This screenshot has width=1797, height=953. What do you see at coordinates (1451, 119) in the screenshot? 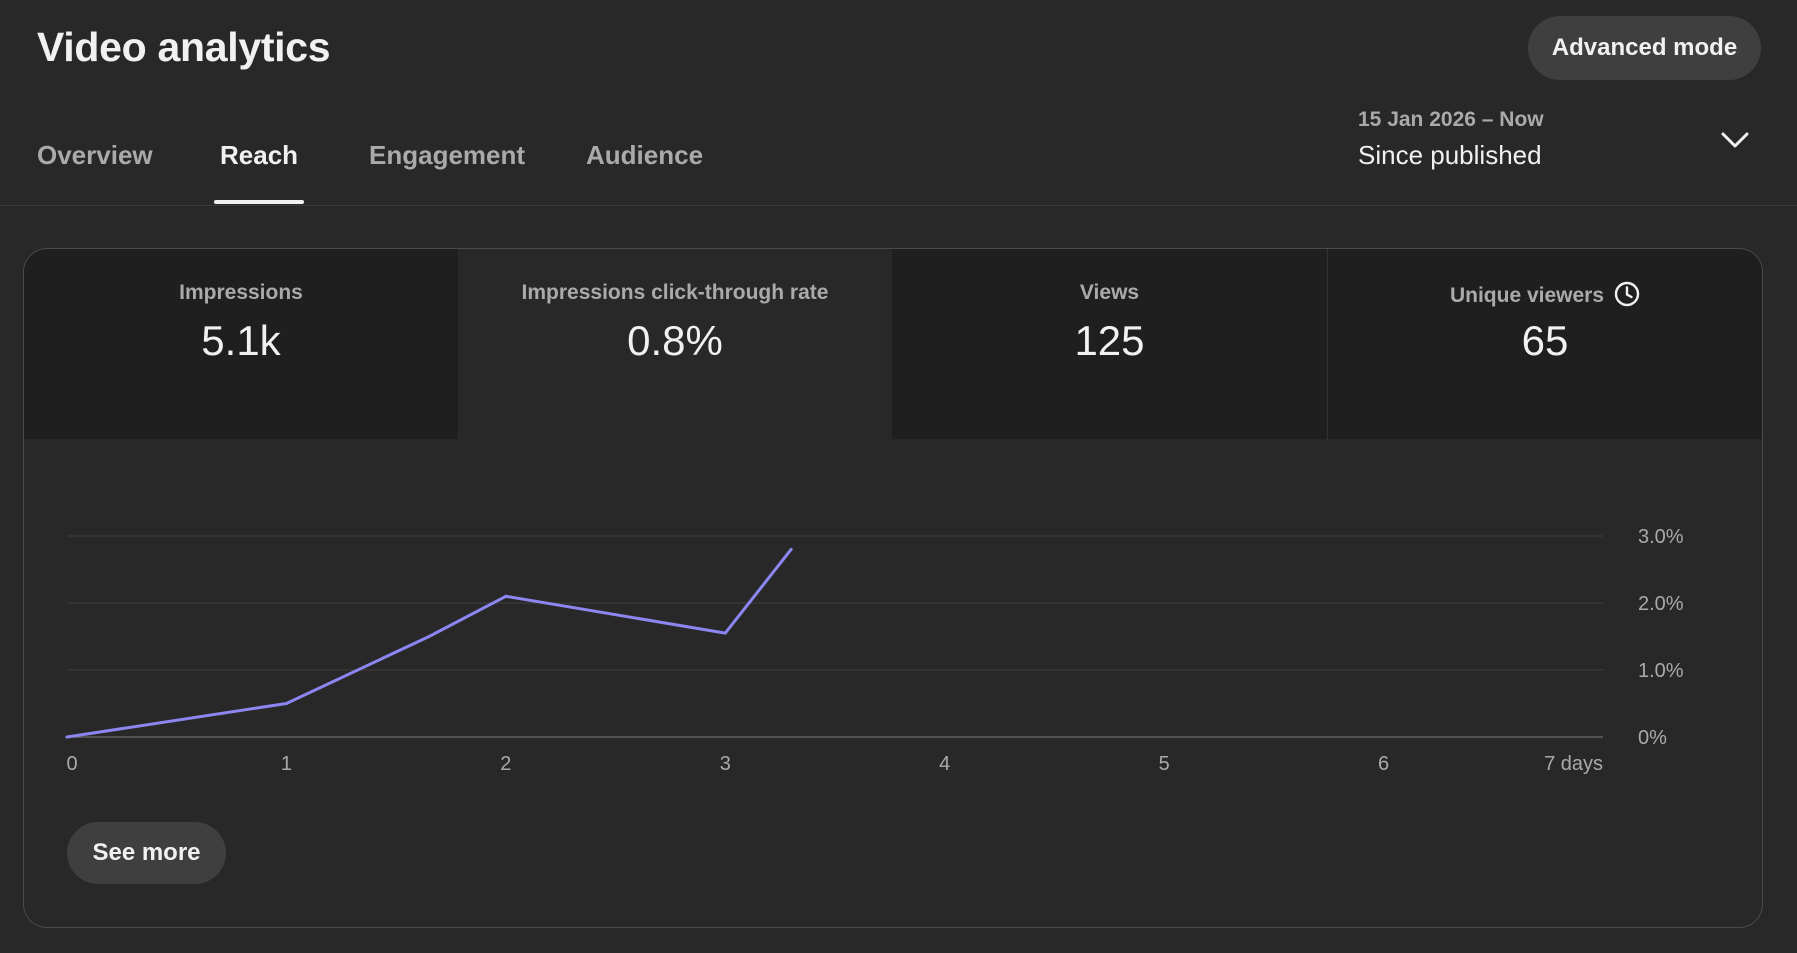
I see `date-range-text: 15 Jan 2026 – Now` at bounding box center [1451, 119].